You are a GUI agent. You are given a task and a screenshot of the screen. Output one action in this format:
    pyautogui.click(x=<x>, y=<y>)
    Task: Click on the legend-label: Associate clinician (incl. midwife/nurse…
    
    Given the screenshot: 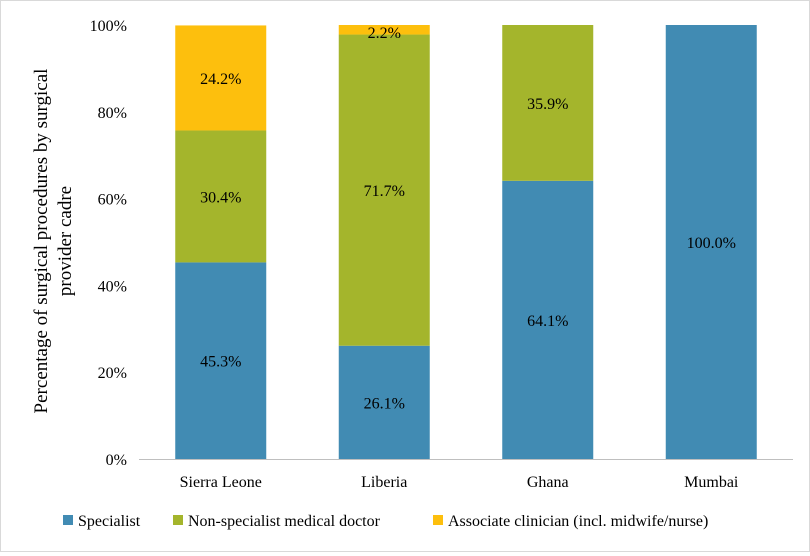 What is the action you would take?
    pyautogui.click(x=578, y=521)
    